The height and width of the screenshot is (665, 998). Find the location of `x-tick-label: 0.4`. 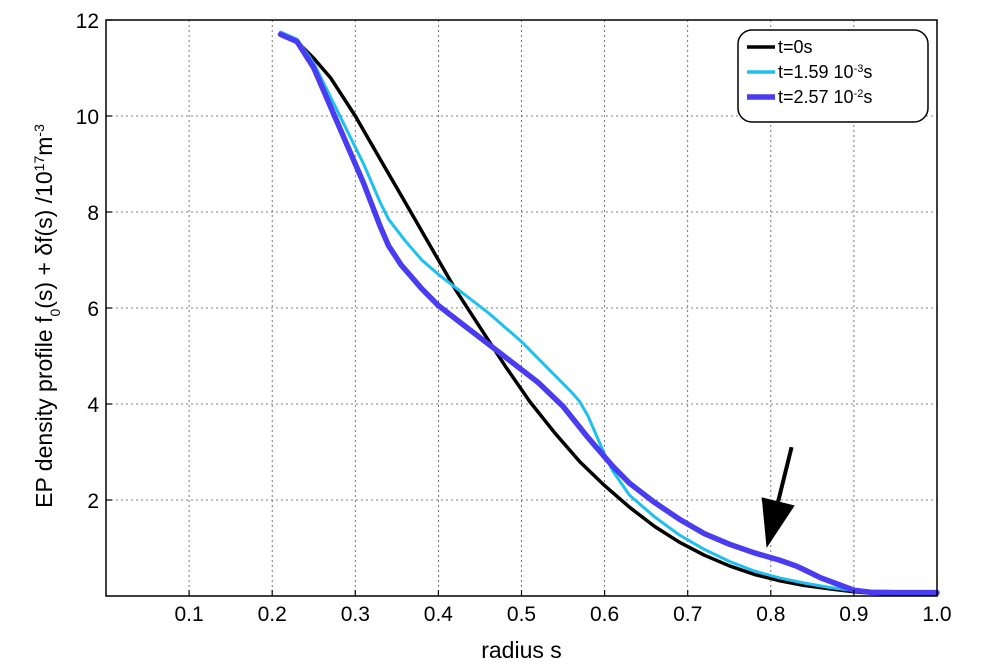

x-tick-label: 0.4 is located at coordinates (439, 614).